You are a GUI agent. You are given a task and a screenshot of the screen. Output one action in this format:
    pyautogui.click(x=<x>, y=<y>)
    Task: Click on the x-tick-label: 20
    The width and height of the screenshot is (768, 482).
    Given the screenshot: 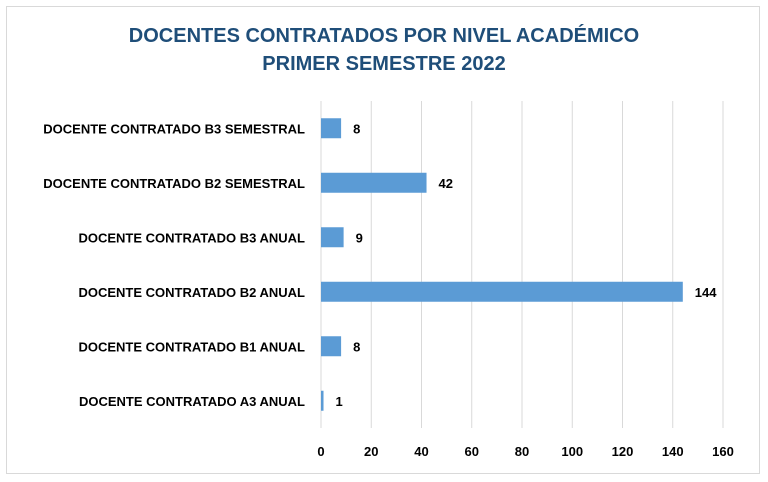 What is the action you would take?
    pyautogui.click(x=371, y=451)
    